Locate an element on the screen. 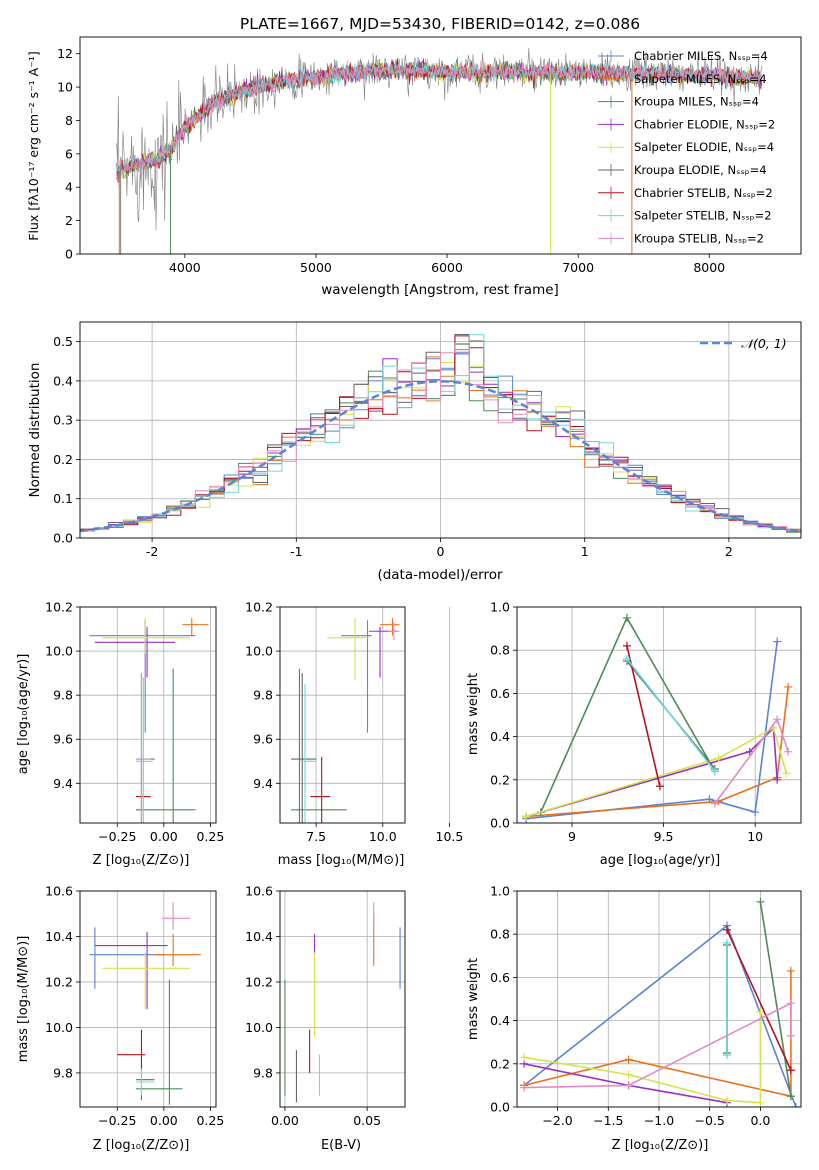 The width and height of the screenshot is (819, 1170). x-tick-label: −1.0 is located at coordinates (659, 1120).